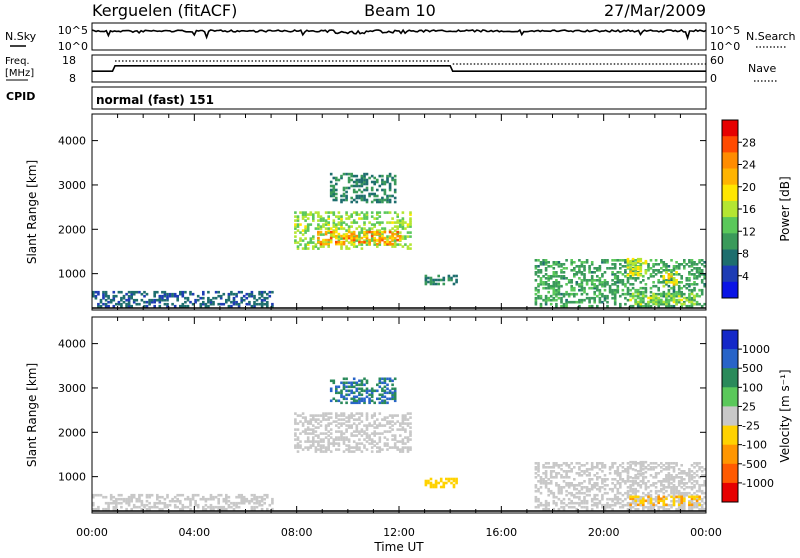 This screenshot has width=800, height=558. I want to click on colorbar-segment, so click(730, 274).